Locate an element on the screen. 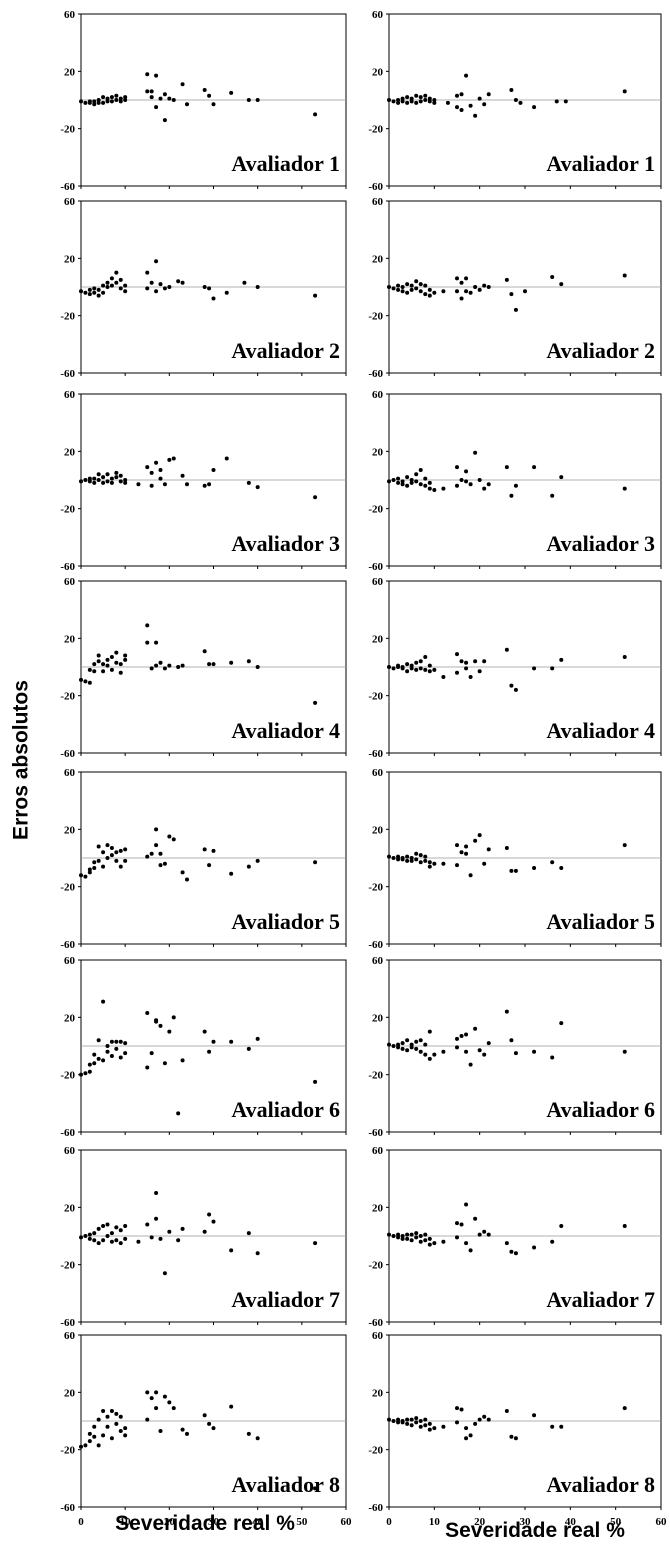  y-tick-label: -20 is located at coordinates (375, 317).